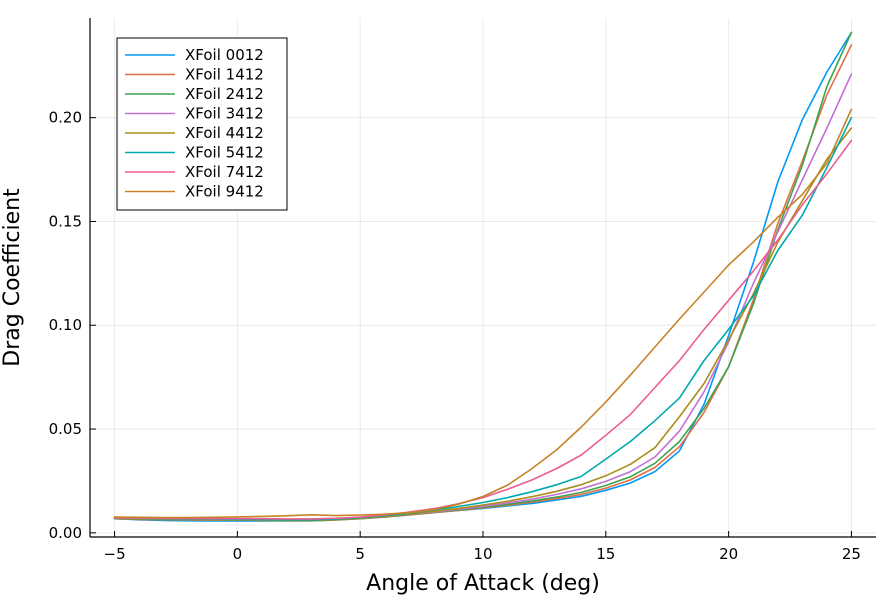  I want to click on y-tick-label: 0.15, so click(65, 221).